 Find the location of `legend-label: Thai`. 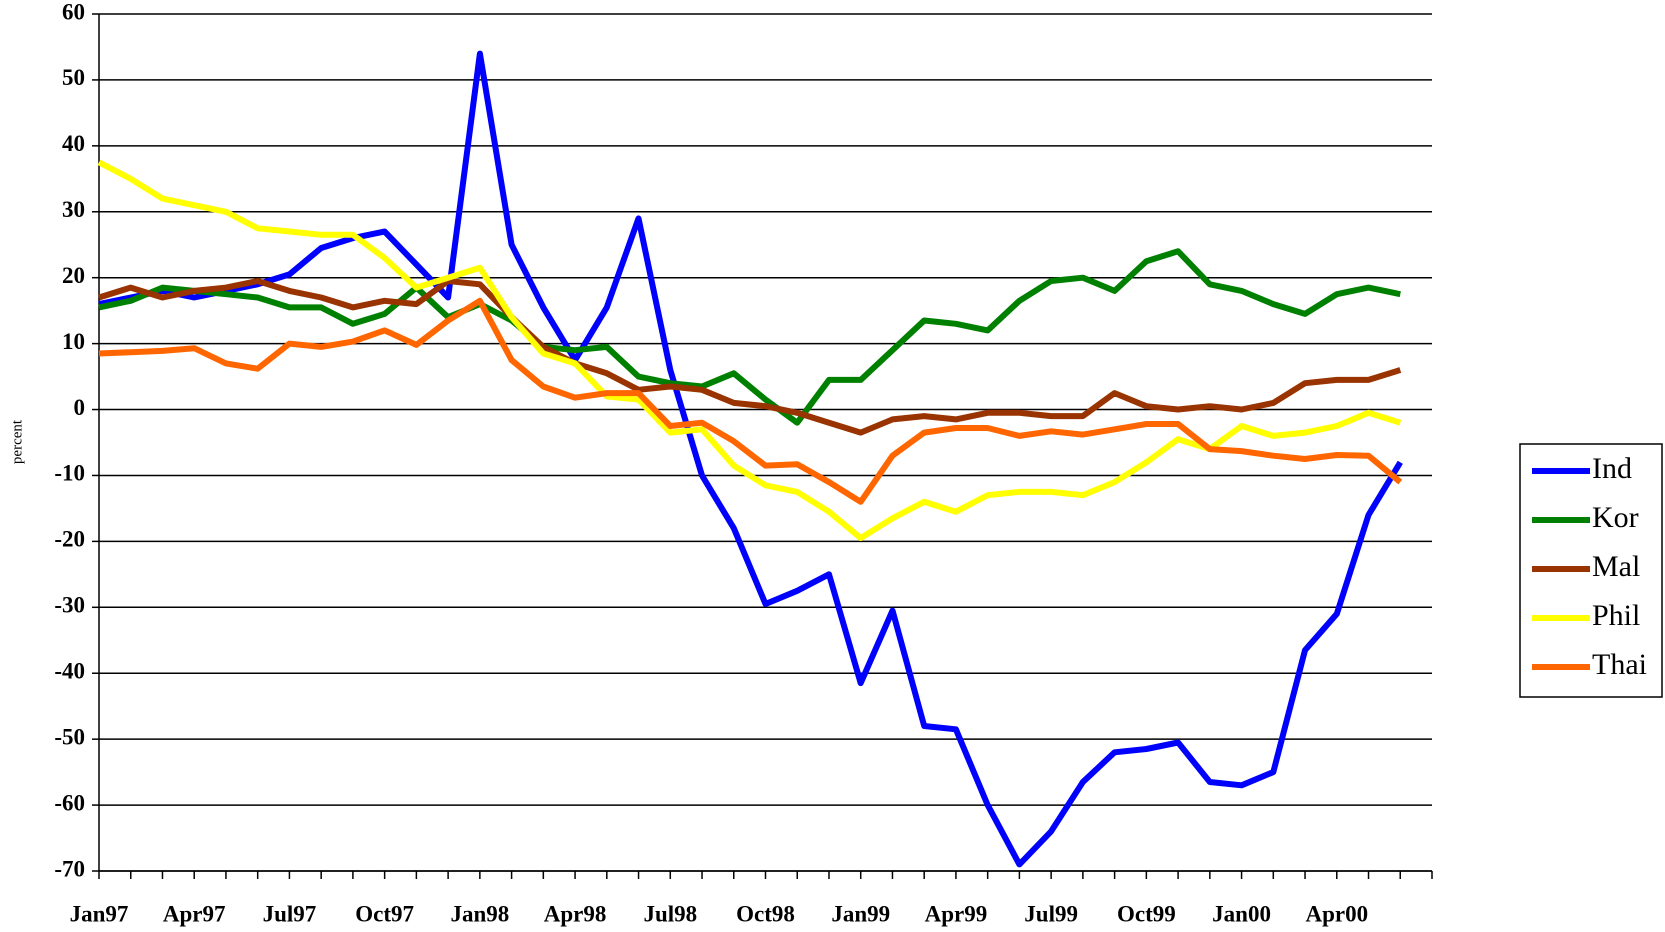

legend-label: Thai is located at coordinates (1619, 664).